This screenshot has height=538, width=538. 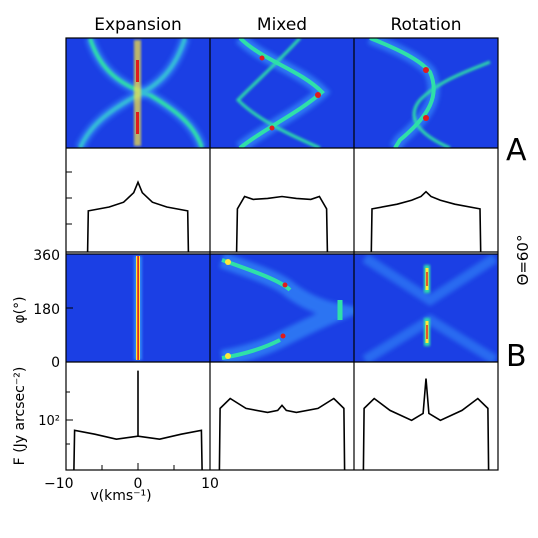 I want to click on row-label-a: A, so click(x=516, y=150).